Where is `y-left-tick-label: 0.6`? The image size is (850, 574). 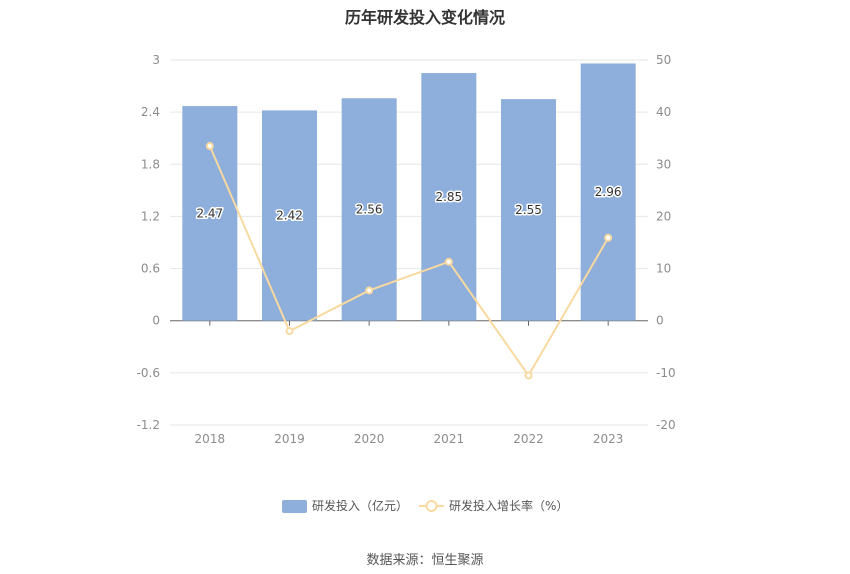
y-left-tick-label: 0.6 is located at coordinates (150, 269).